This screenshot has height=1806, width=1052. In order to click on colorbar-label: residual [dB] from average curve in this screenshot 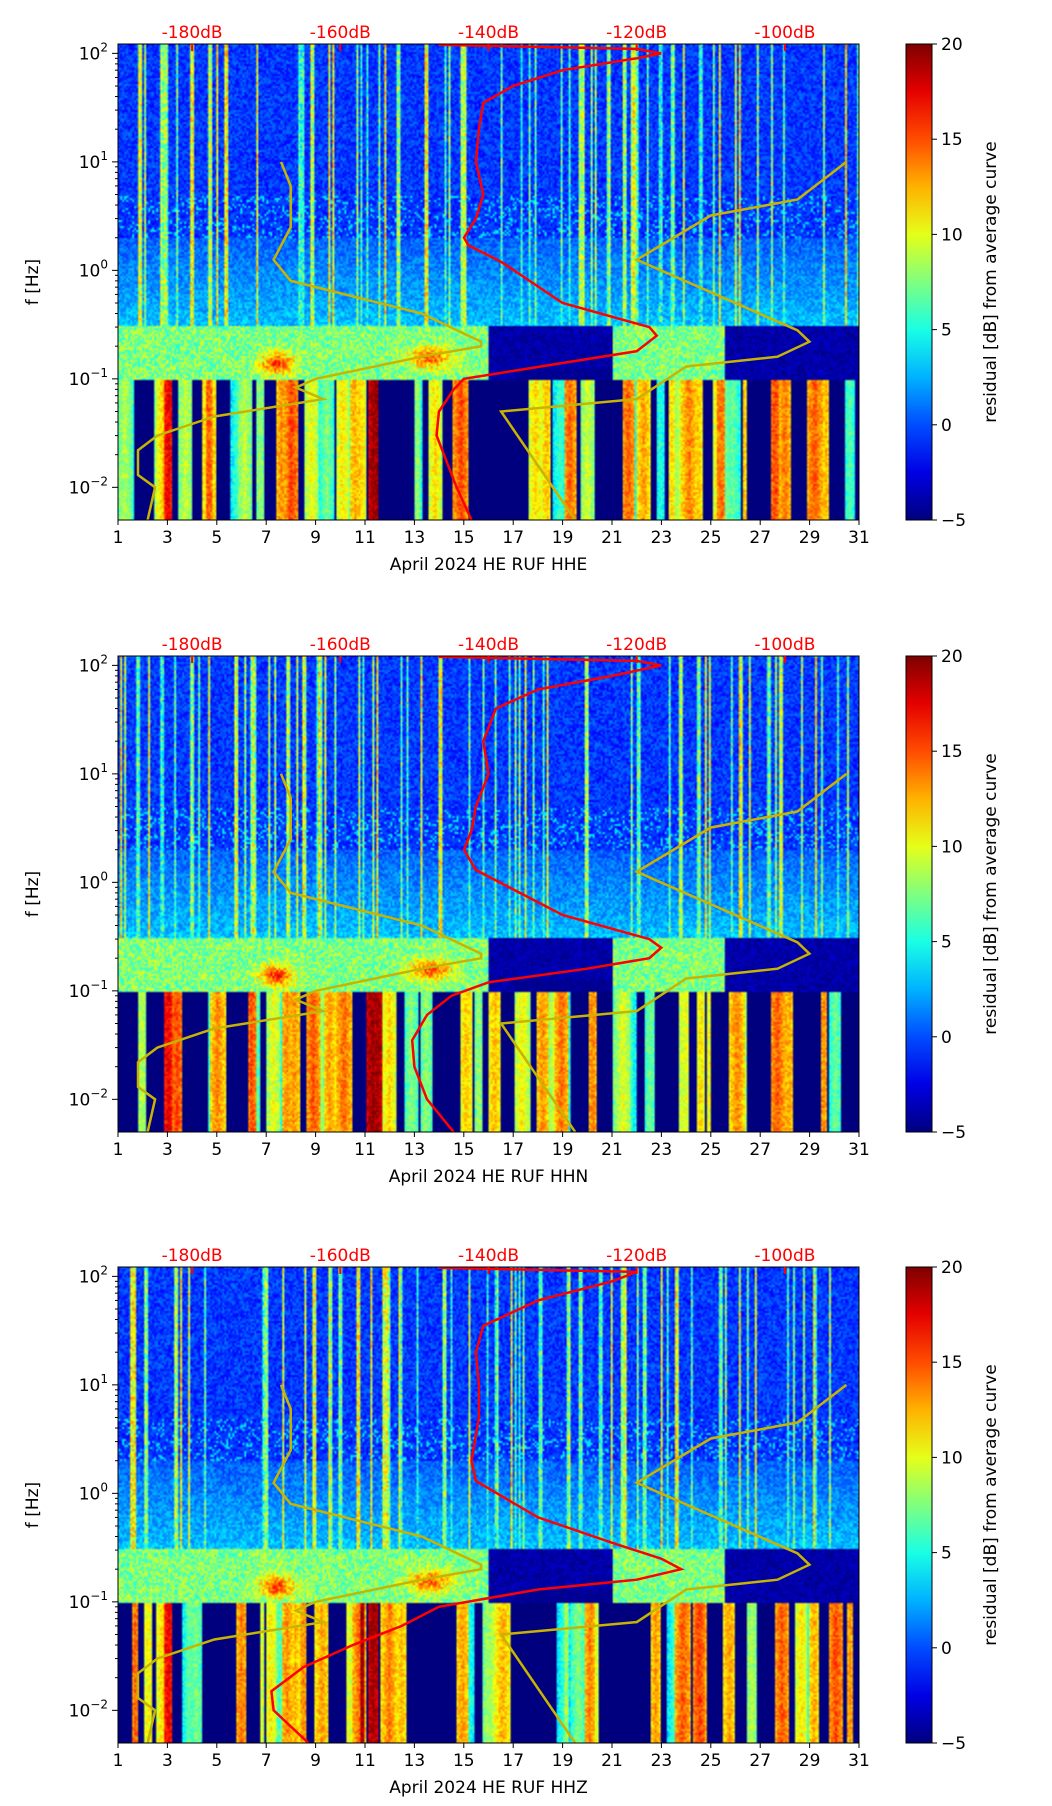, I will do `click(991, 281)`.